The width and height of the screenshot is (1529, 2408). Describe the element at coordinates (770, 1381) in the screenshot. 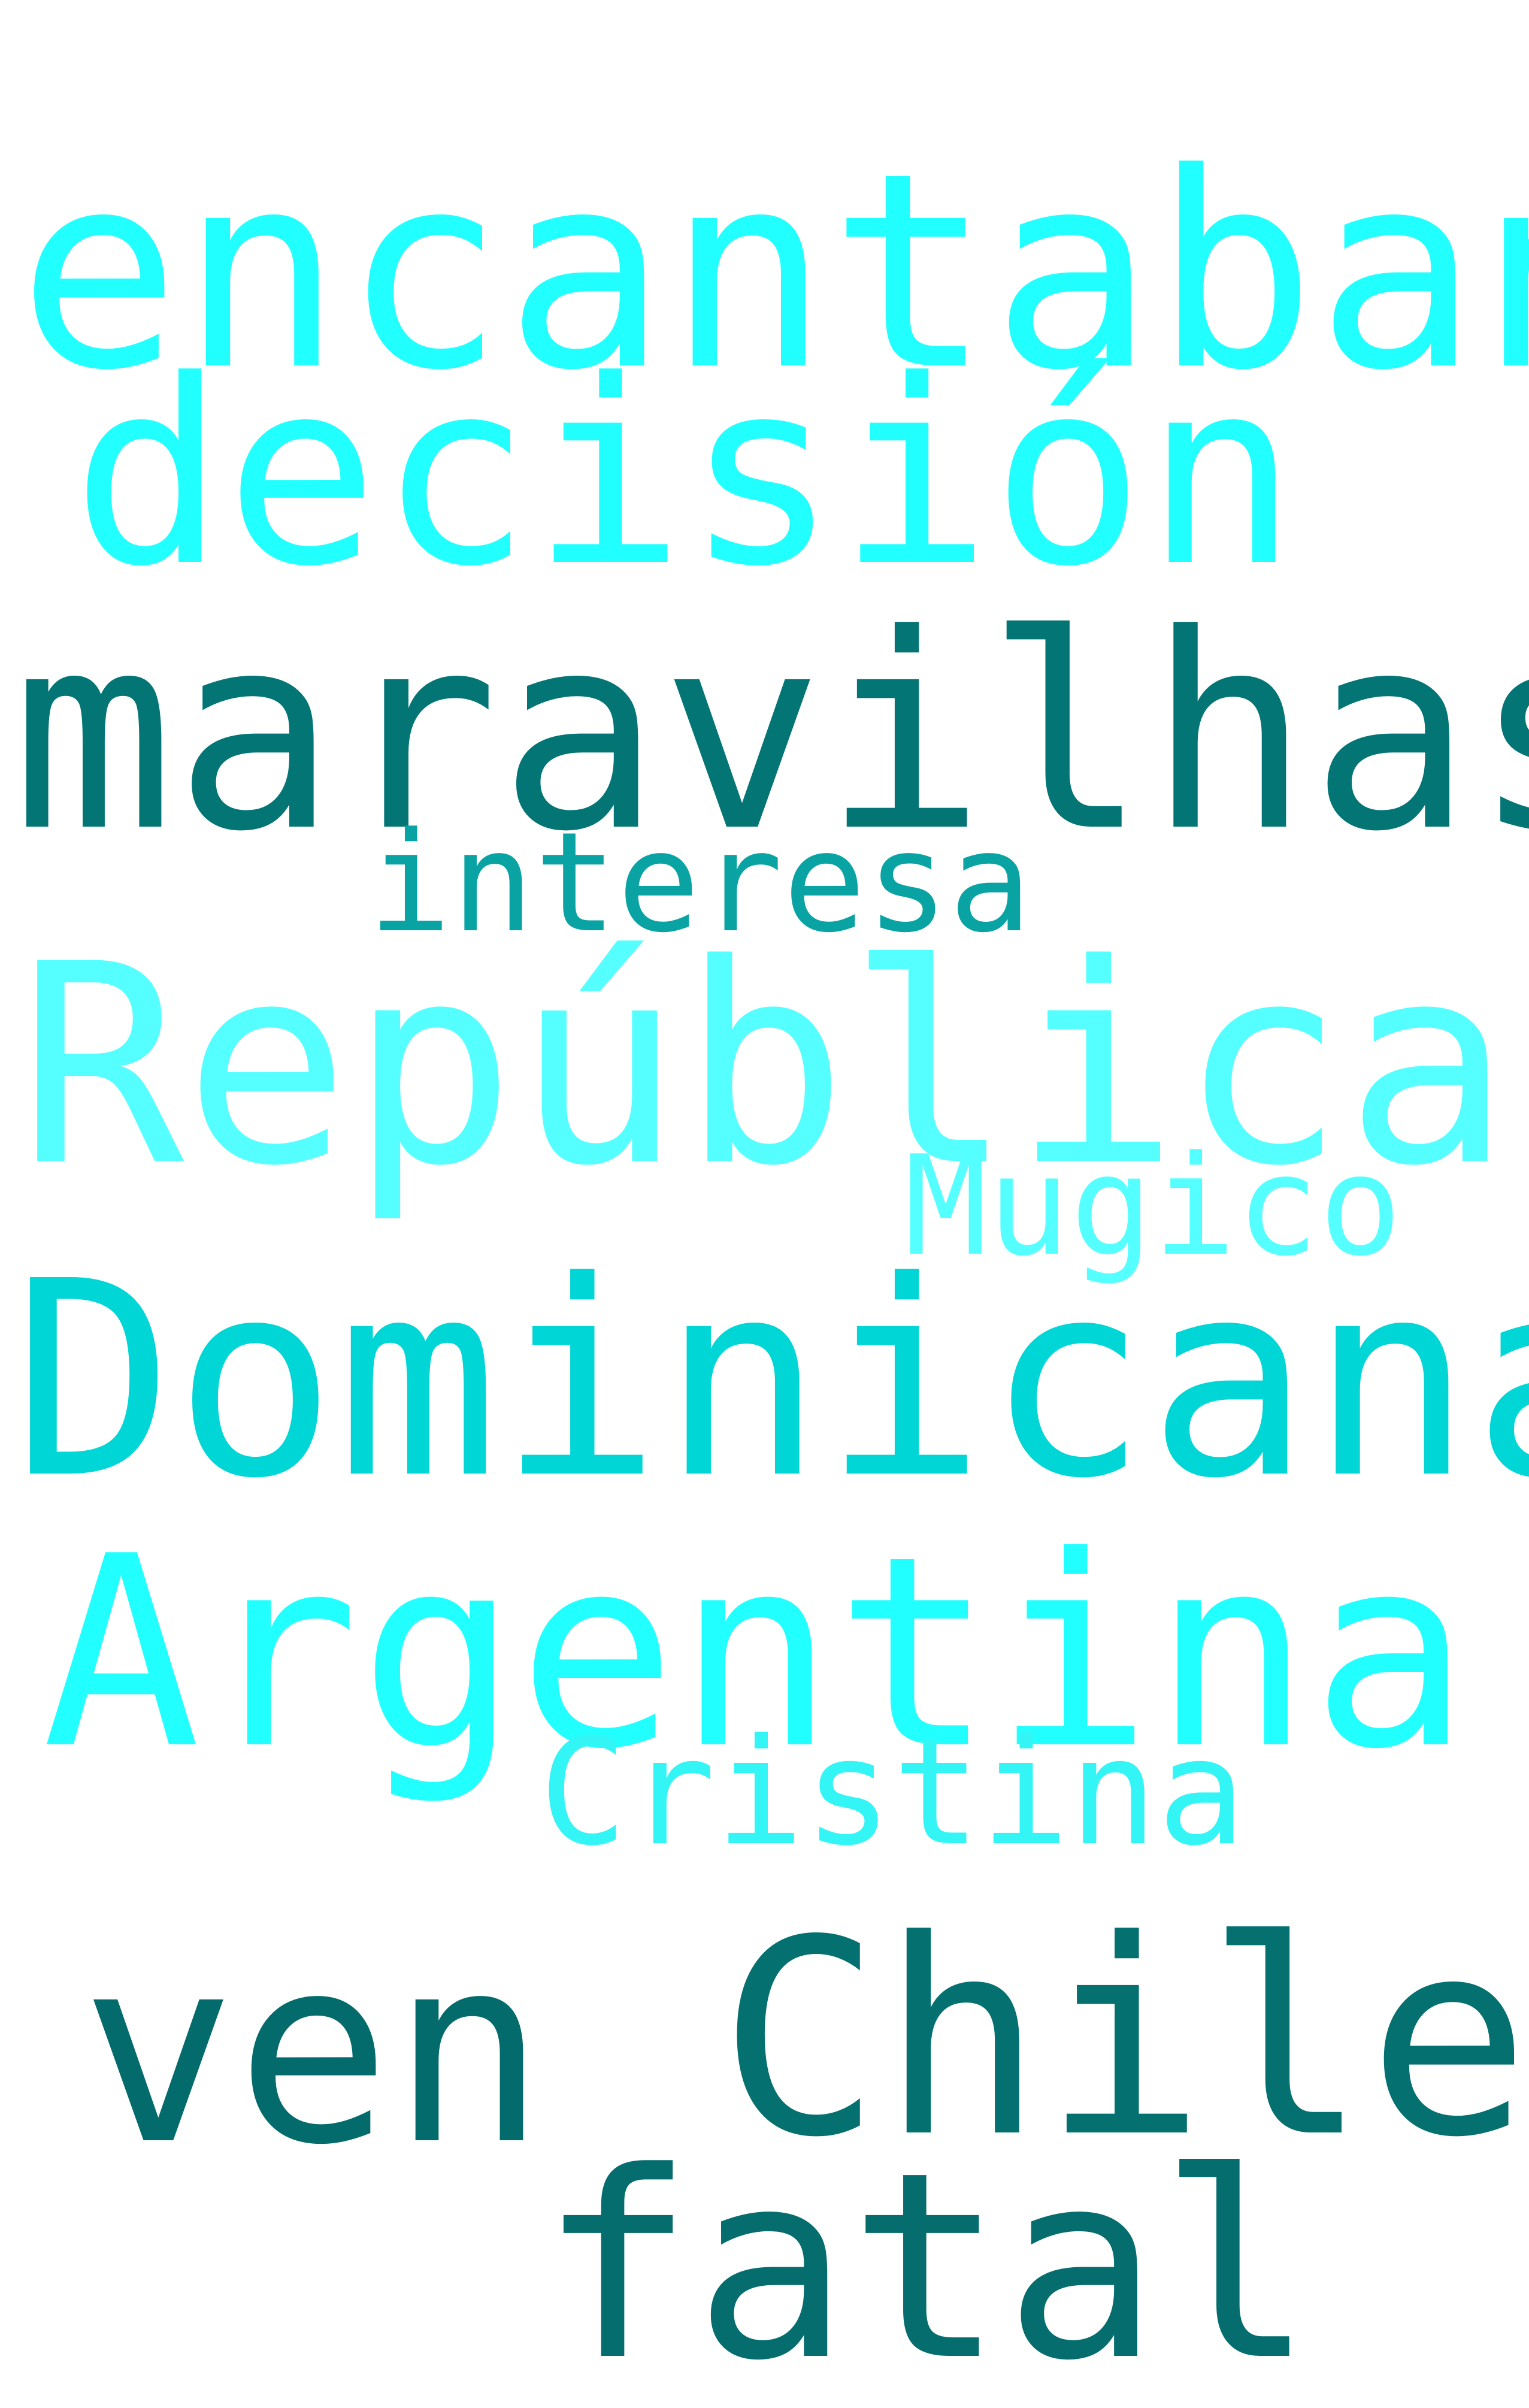

I see `word-dominicana: Dominicana` at that location.